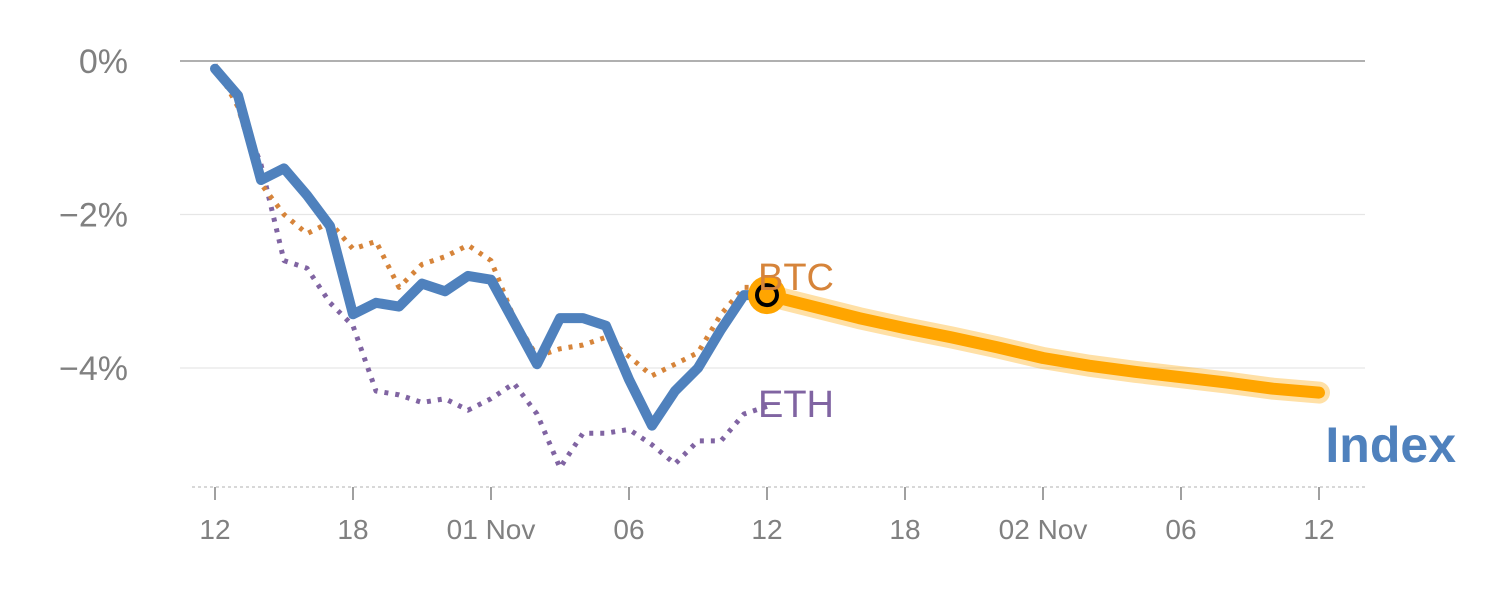 This screenshot has height=600, width=1500. I want to click on x-tick-label: 01 Nov, so click(491, 529).